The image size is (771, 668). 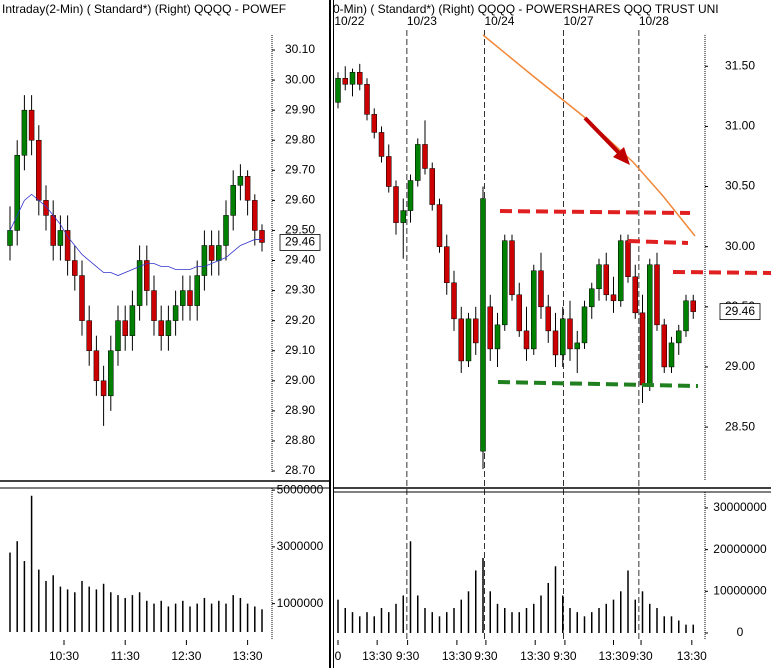 What do you see at coordinates (422, 21) in the screenshot?
I see `session-label: 10/23` at bounding box center [422, 21].